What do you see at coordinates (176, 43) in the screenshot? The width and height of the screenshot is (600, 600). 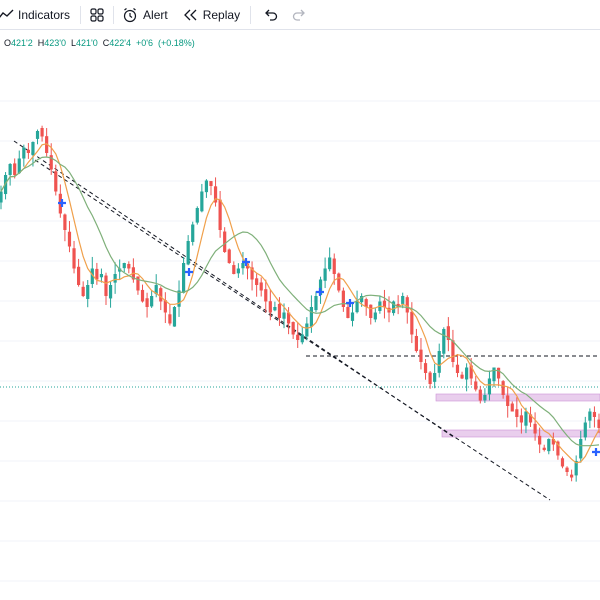 I see `legend-change-pct: (+0.18%)` at bounding box center [176, 43].